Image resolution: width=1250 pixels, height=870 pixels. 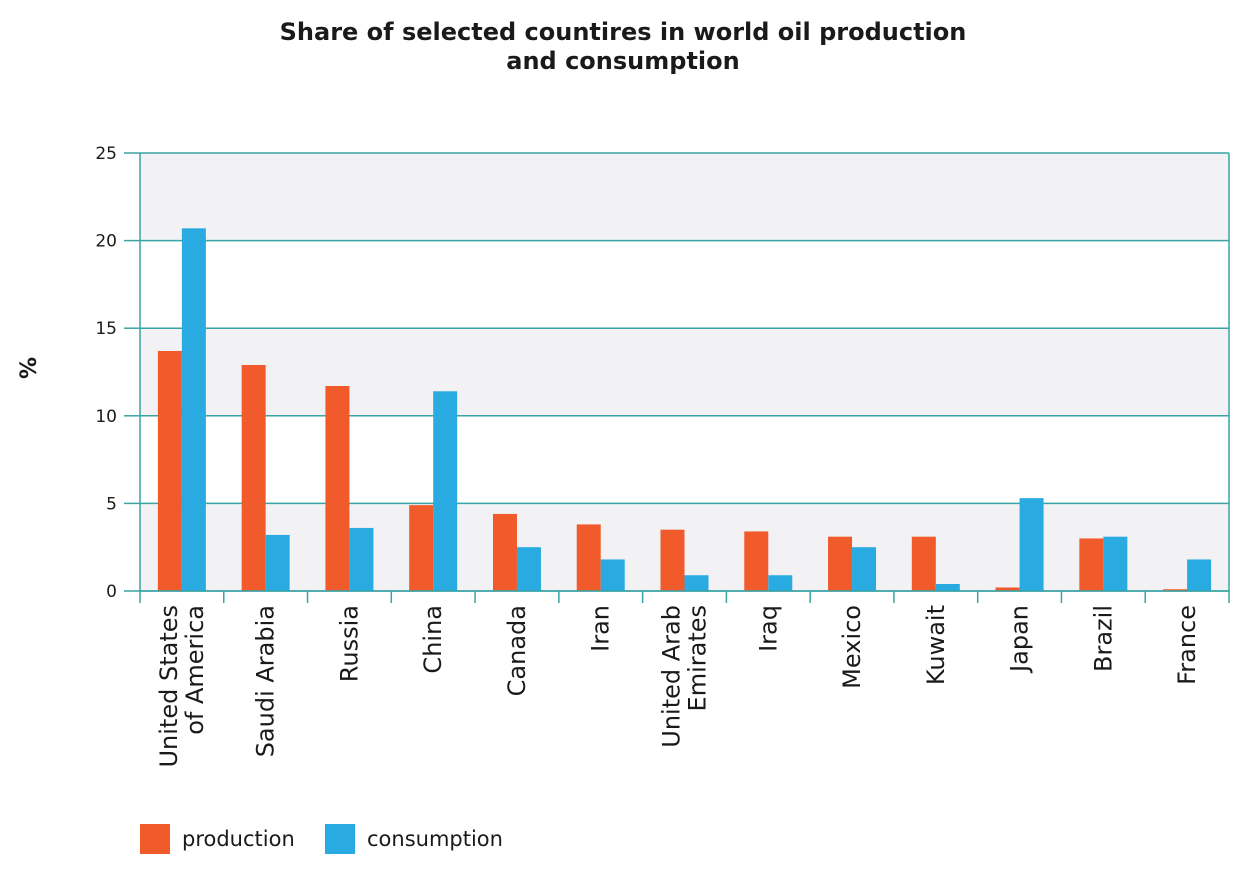 What do you see at coordinates (685, 676) in the screenshot?
I see `x-tick-label: United ArabEmirates` at bounding box center [685, 676].